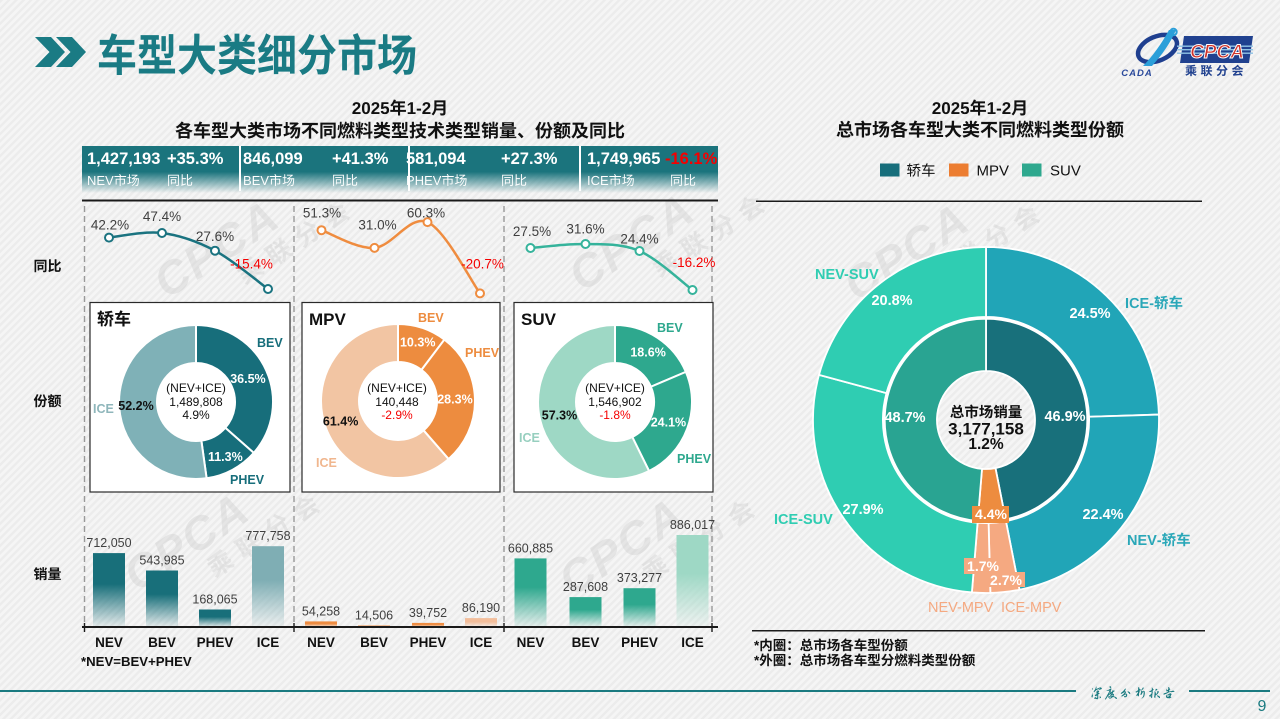 The width and height of the screenshot is (1280, 719). I want to click on svg-text: 24.5%, so click(1089, 314).